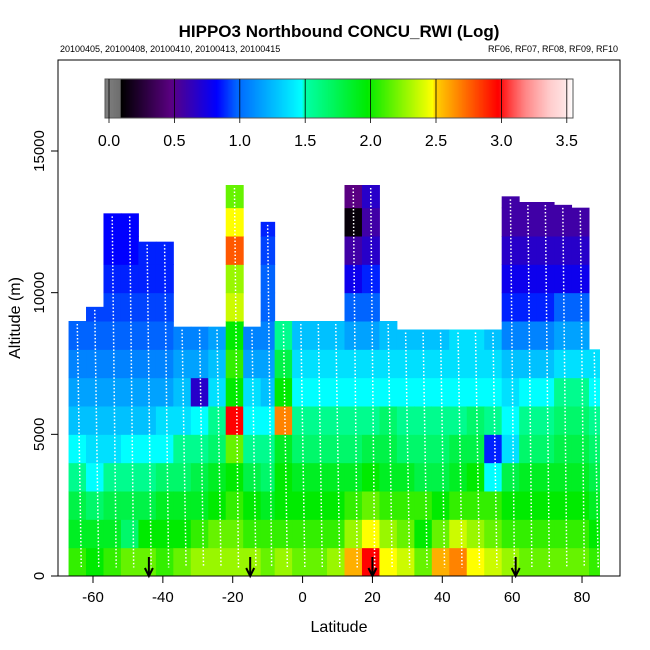 The height and width of the screenshot is (650, 650). Describe the element at coordinates (567, 141) in the screenshot. I see `colorbar-tick-label: 3.5` at that location.